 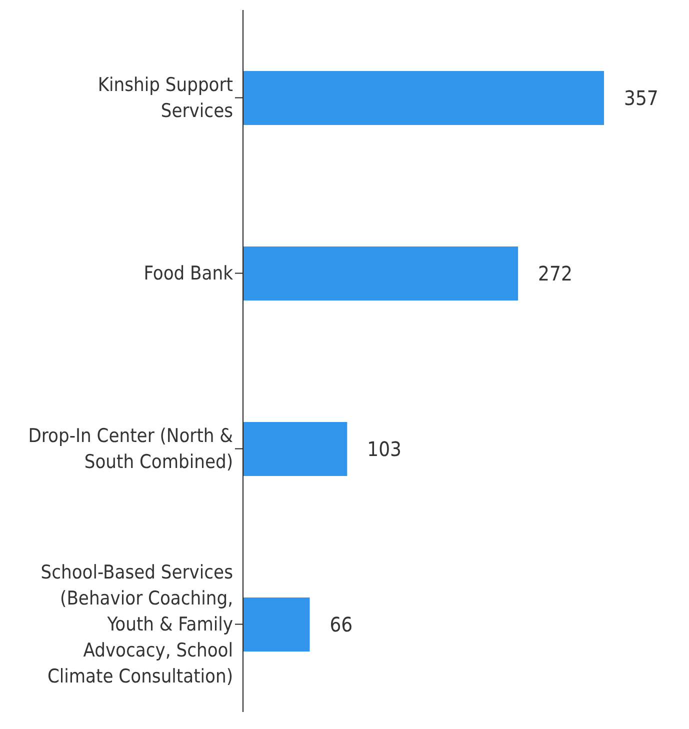 I want to click on data-label: 272, so click(x=555, y=274).